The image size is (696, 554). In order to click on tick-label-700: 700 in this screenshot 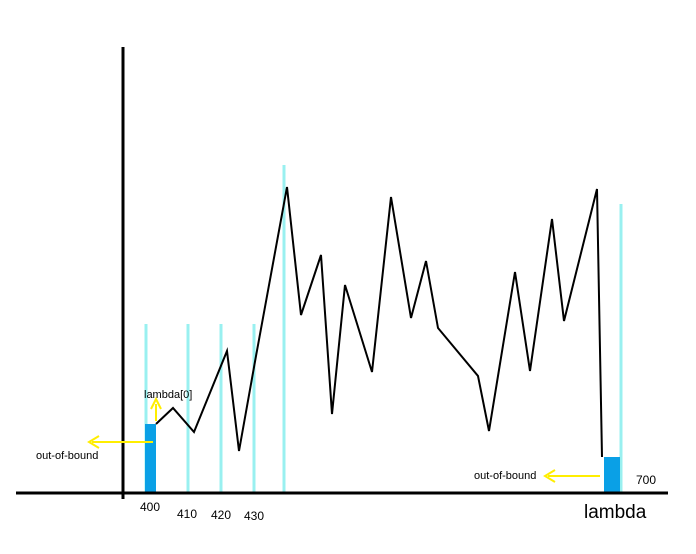, I will do `click(646, 480)`.